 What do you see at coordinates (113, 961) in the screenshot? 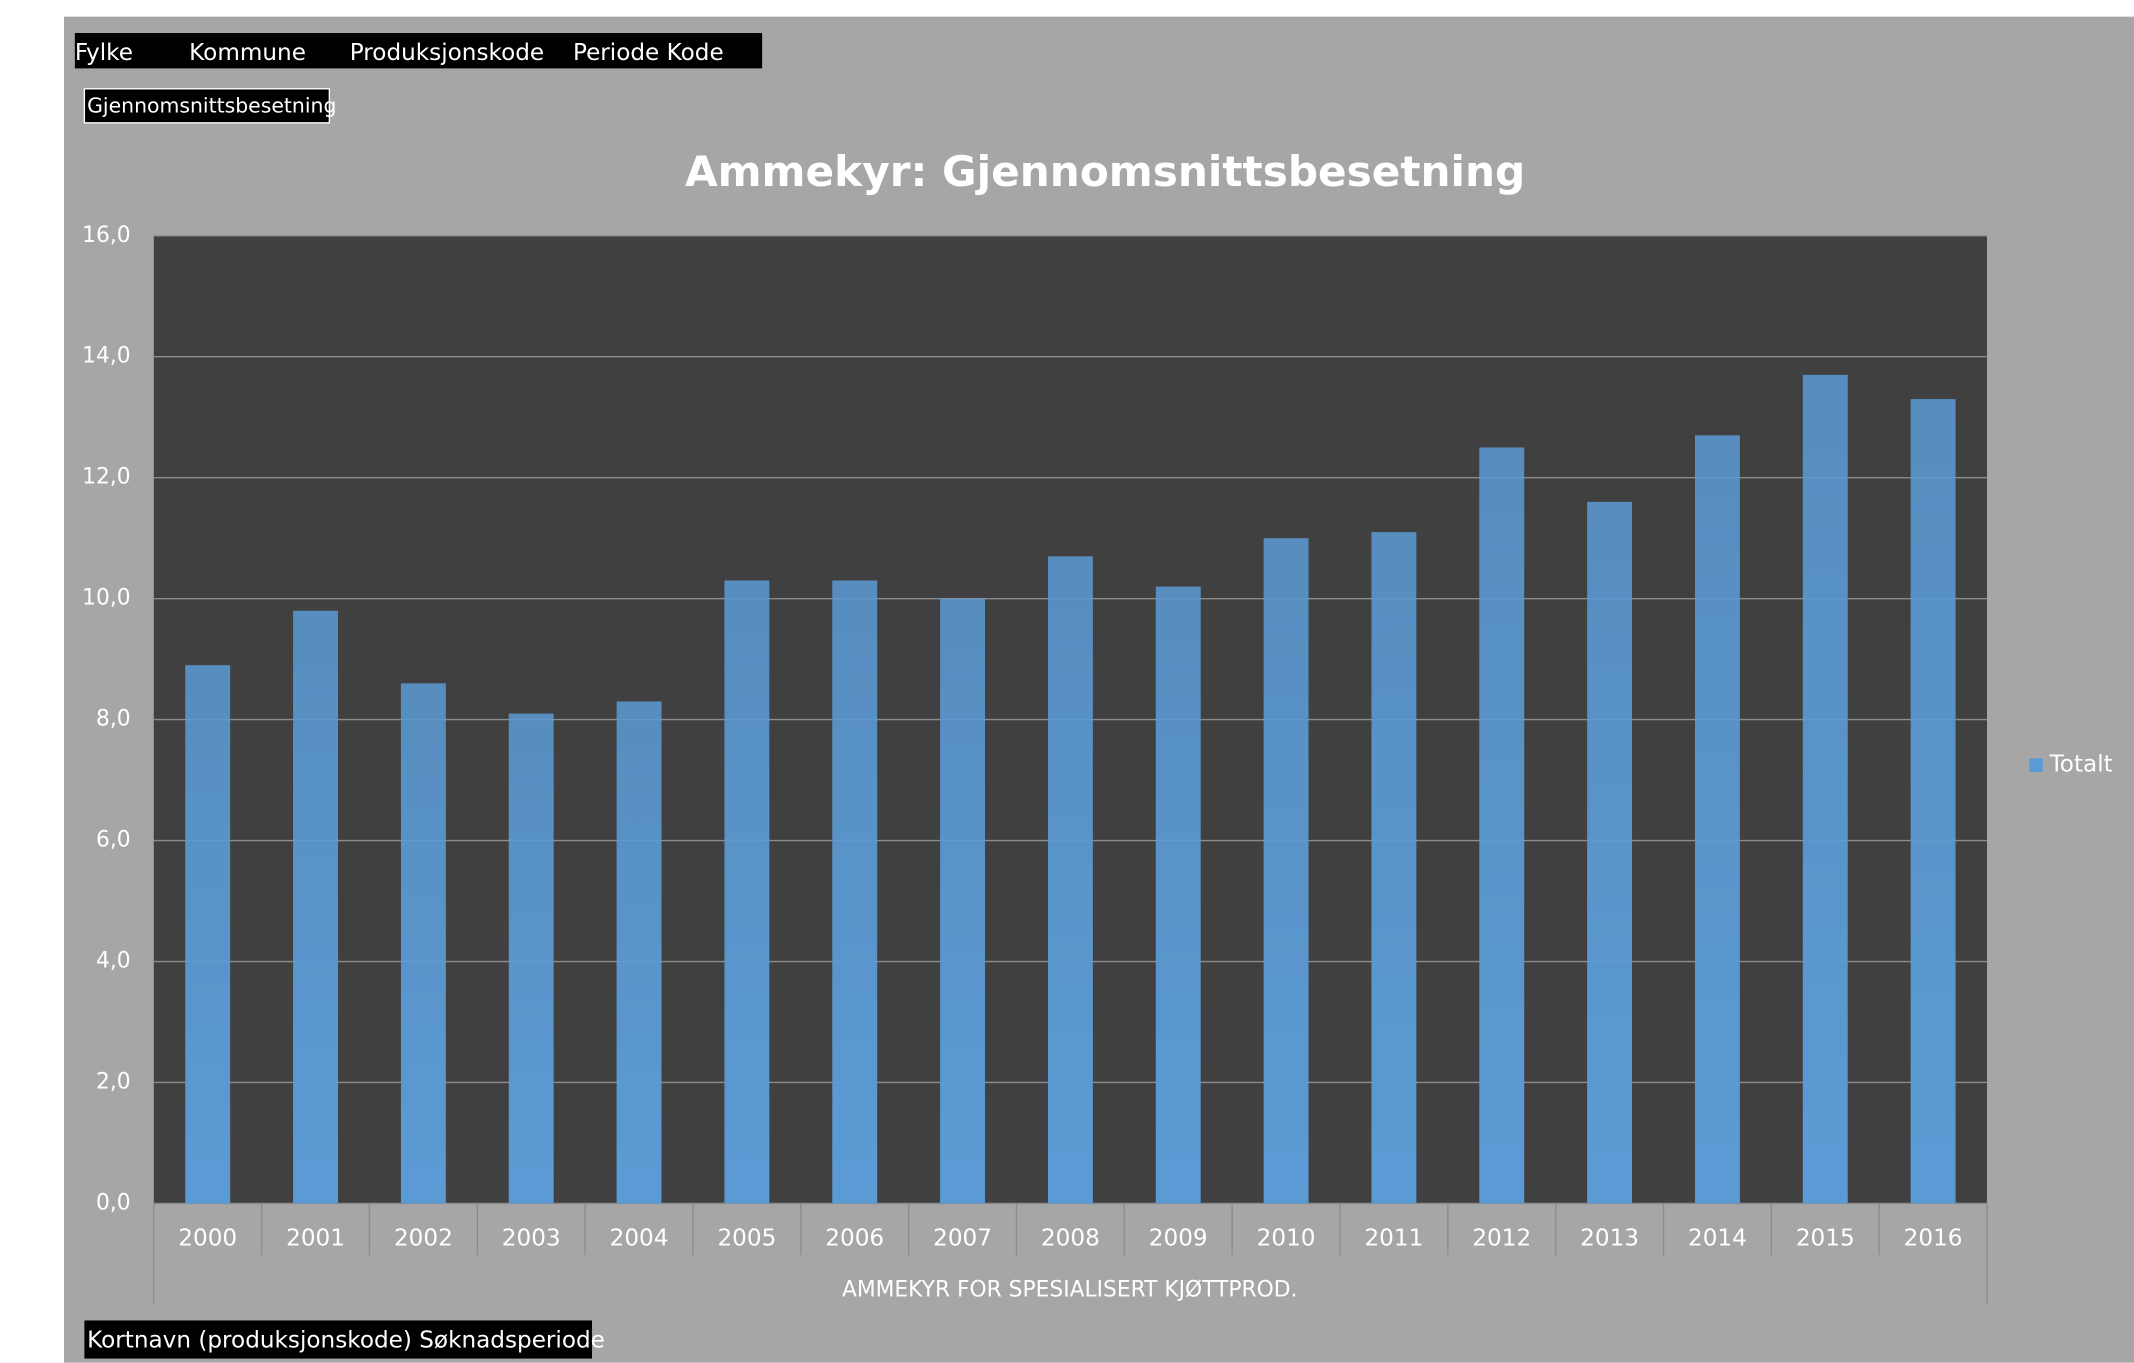
I see `y-tick-label: 4,0` at bounding box center [113, 961].